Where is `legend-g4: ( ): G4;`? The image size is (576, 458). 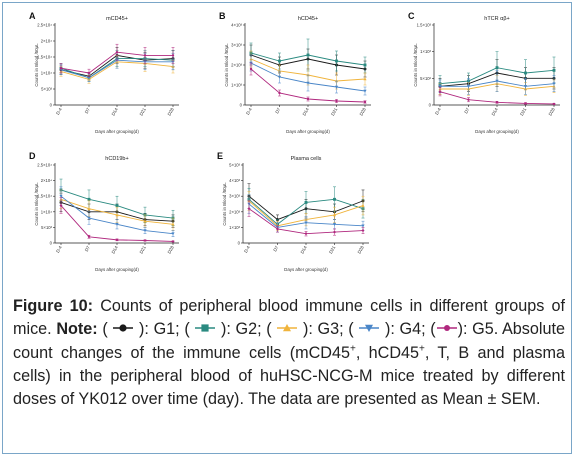
legend-g4: ( ): G4; is located at coordinates (384, 329).